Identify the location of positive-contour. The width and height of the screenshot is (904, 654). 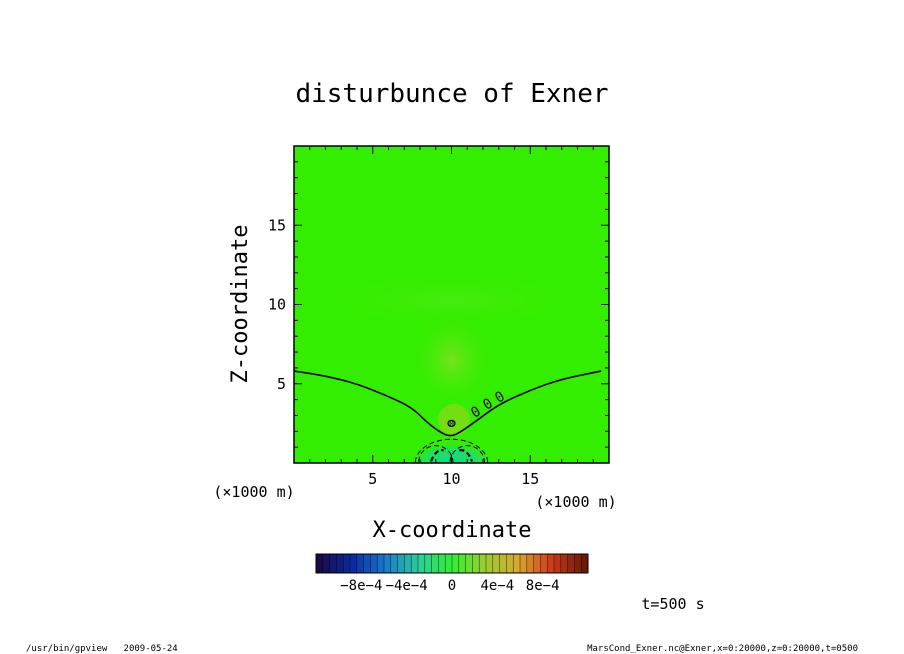
(451, 423).